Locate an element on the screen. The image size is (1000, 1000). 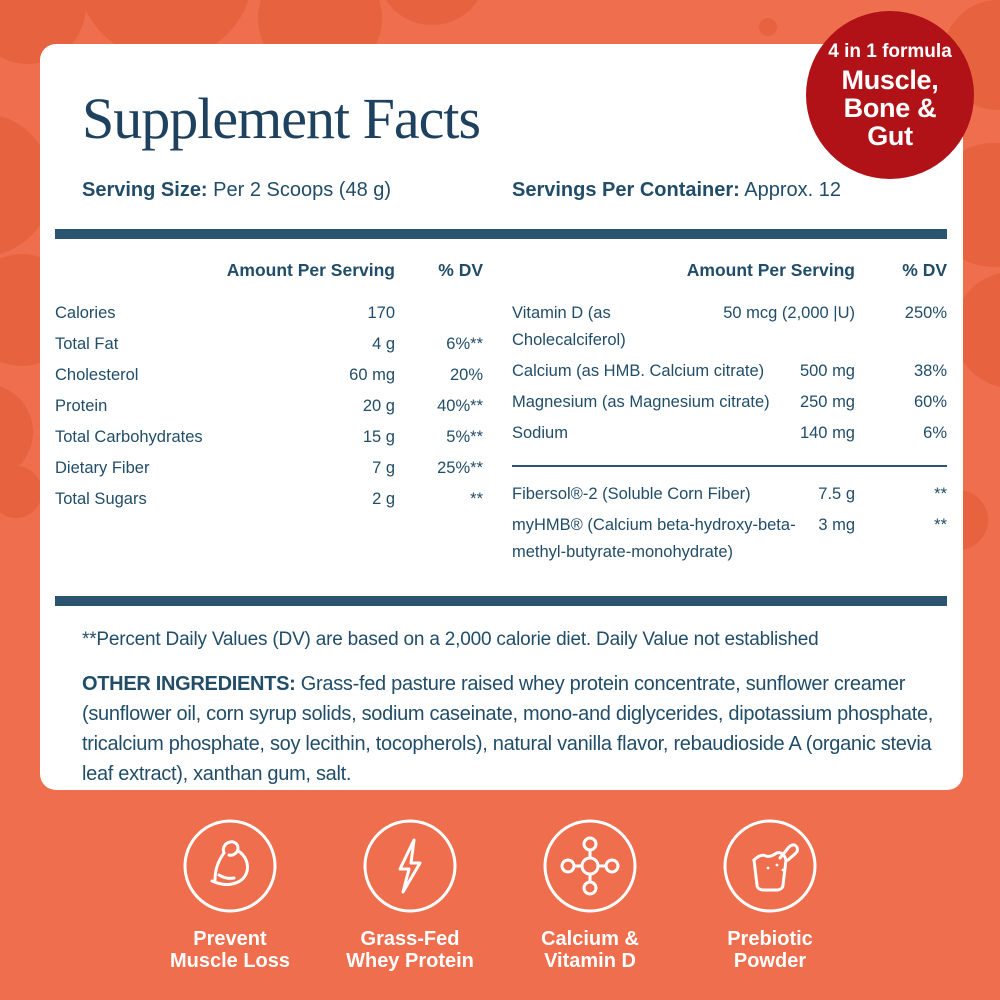
nutrient-label: Vitamin D (as Cholecalciferol) is located at coordinates (569, 326).